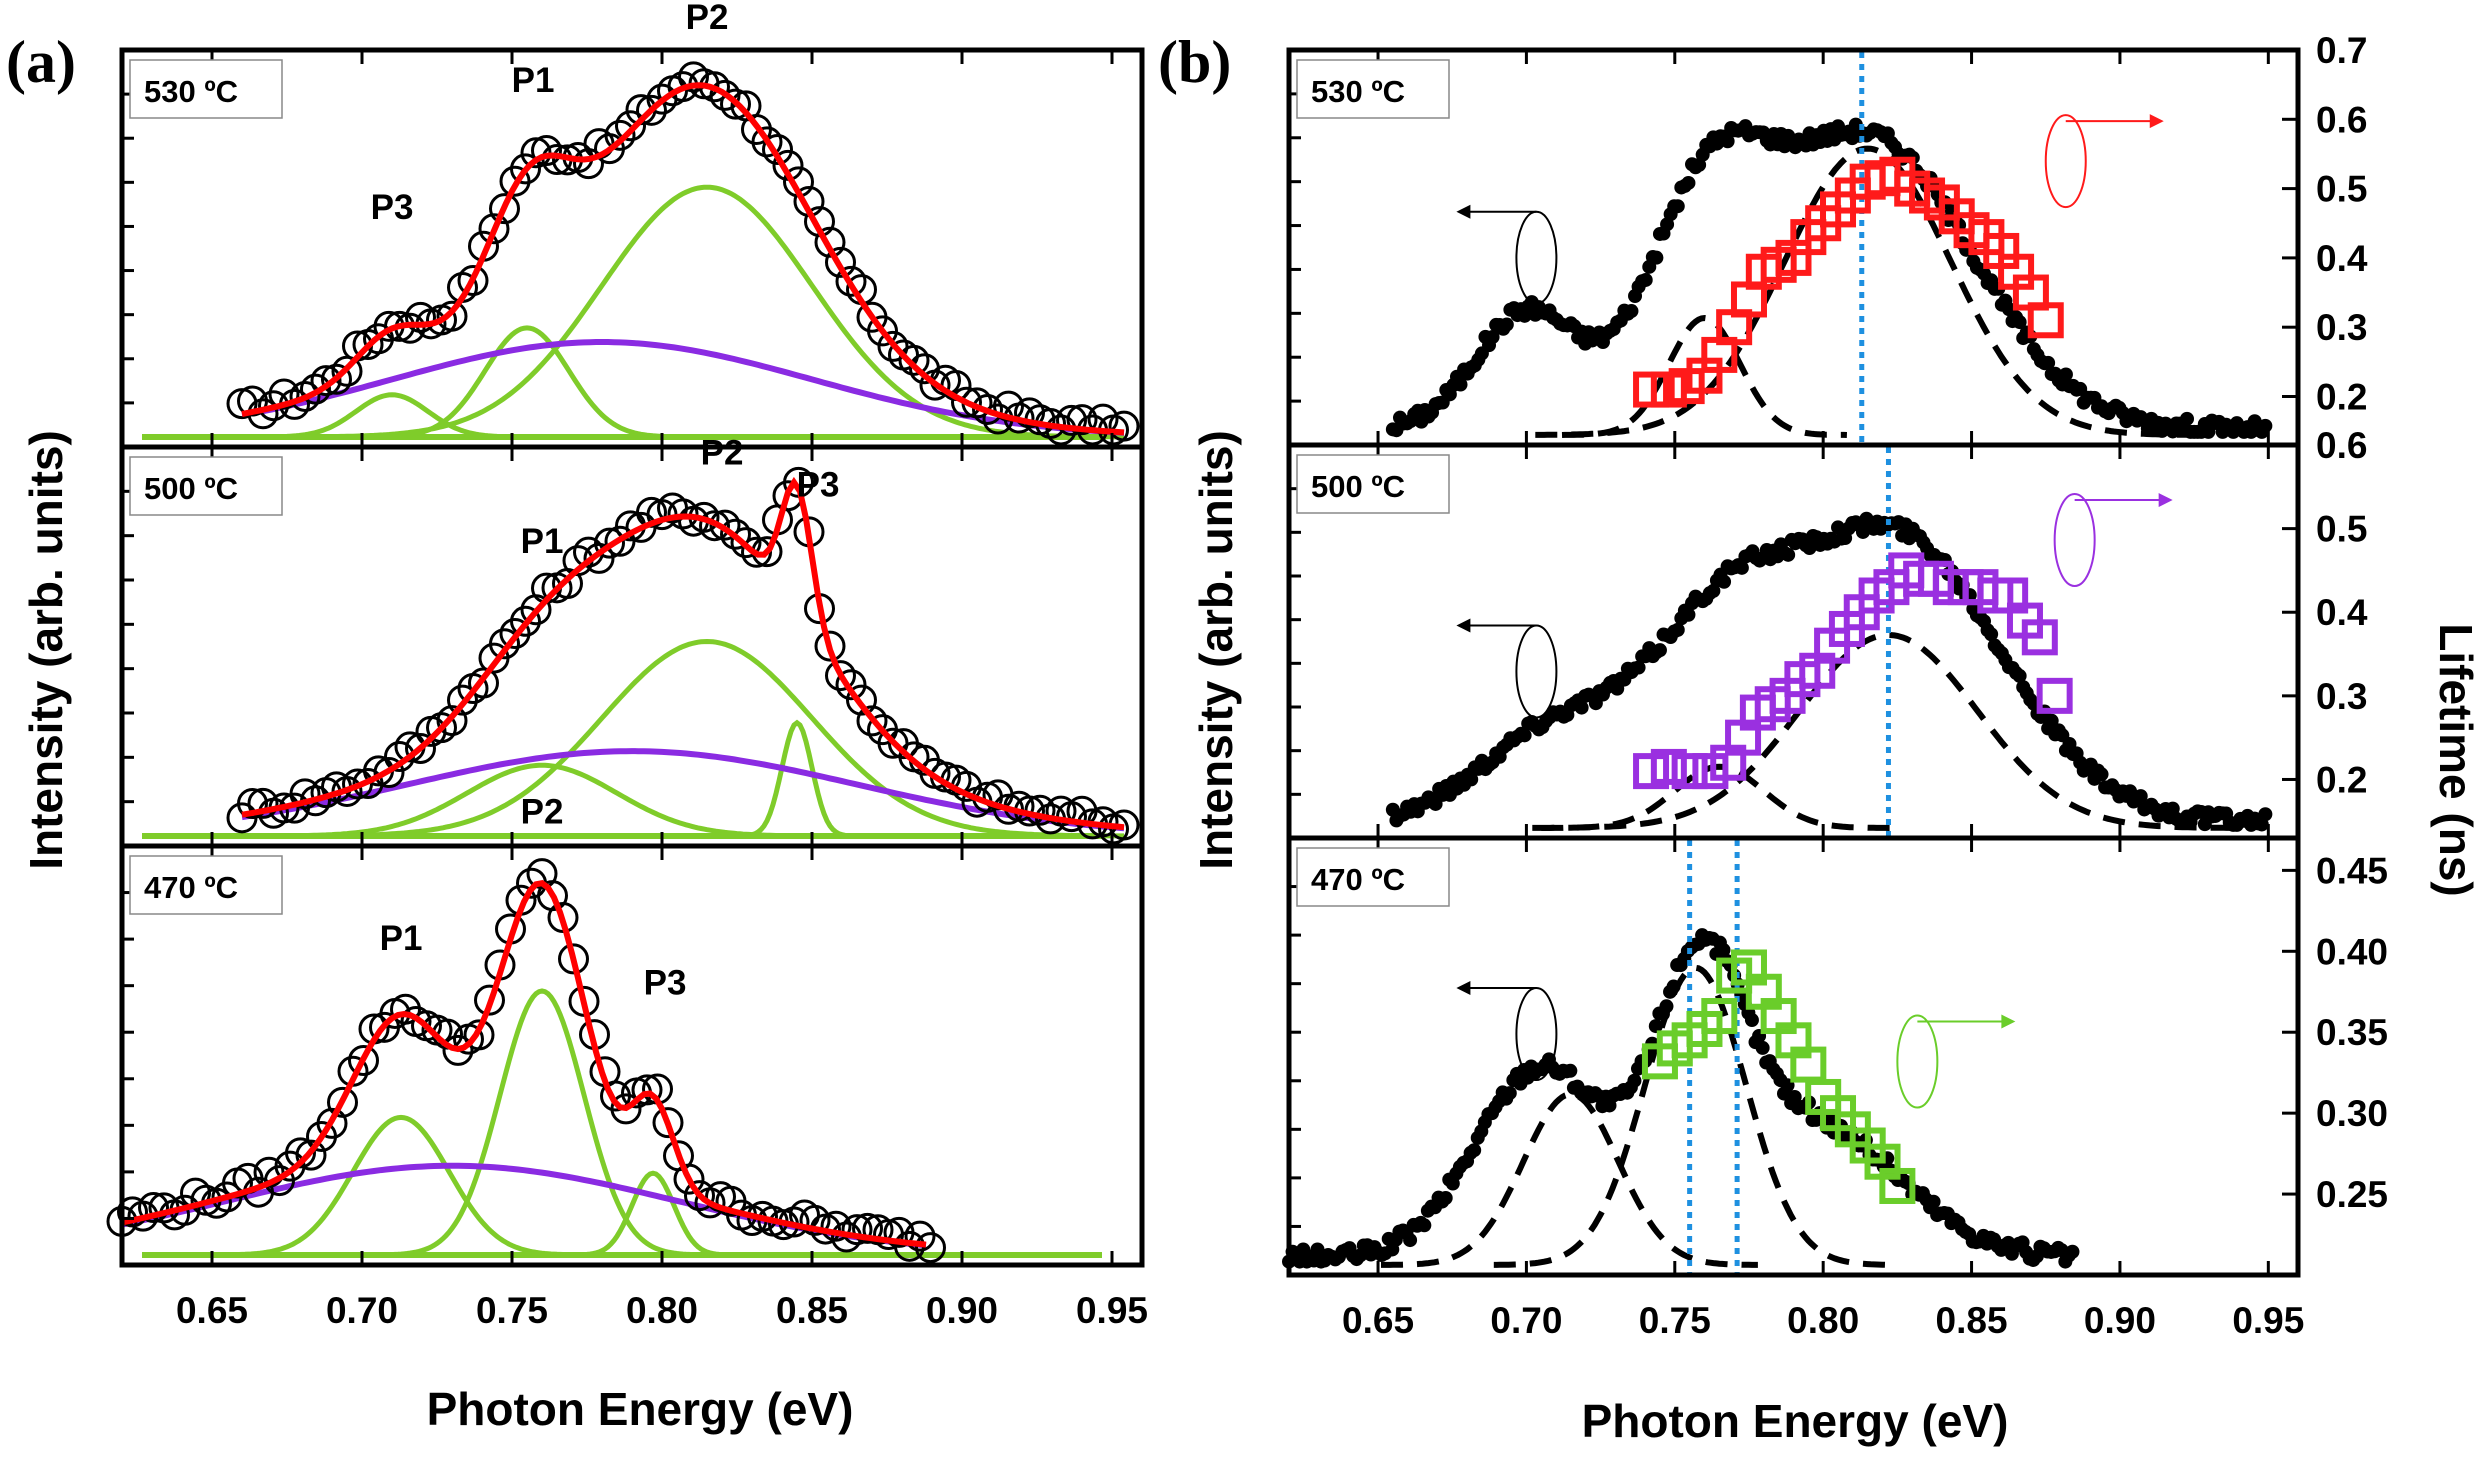 The image size is (2482, 1470). I want to click on y-axis-label-right-b: Lifetime (ns), so click(2456, 759).